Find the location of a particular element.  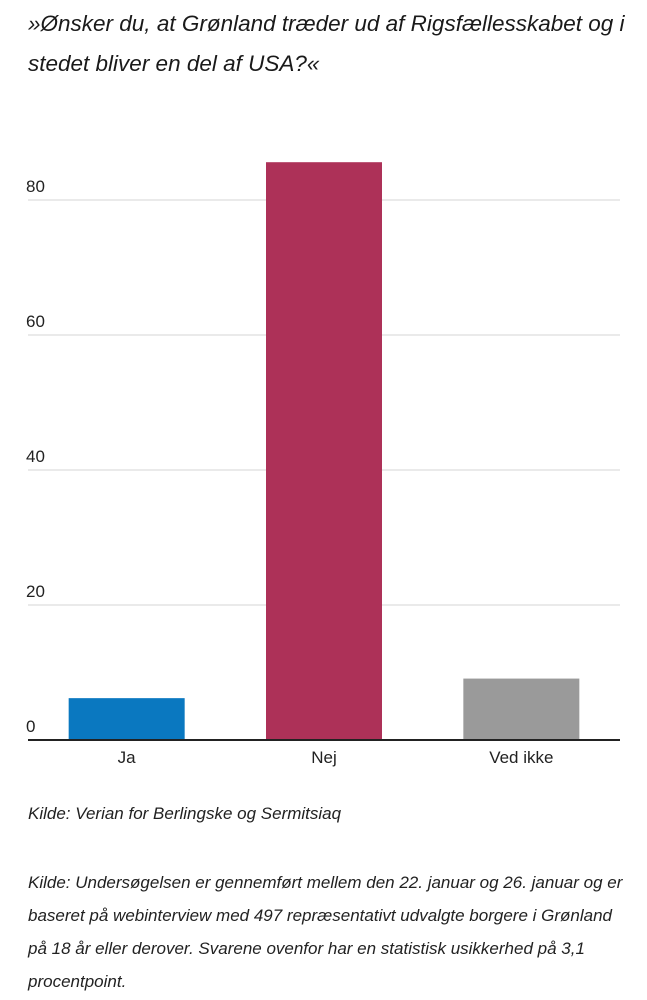

category-label-ja: Ja is located at coordinates (127, 757).